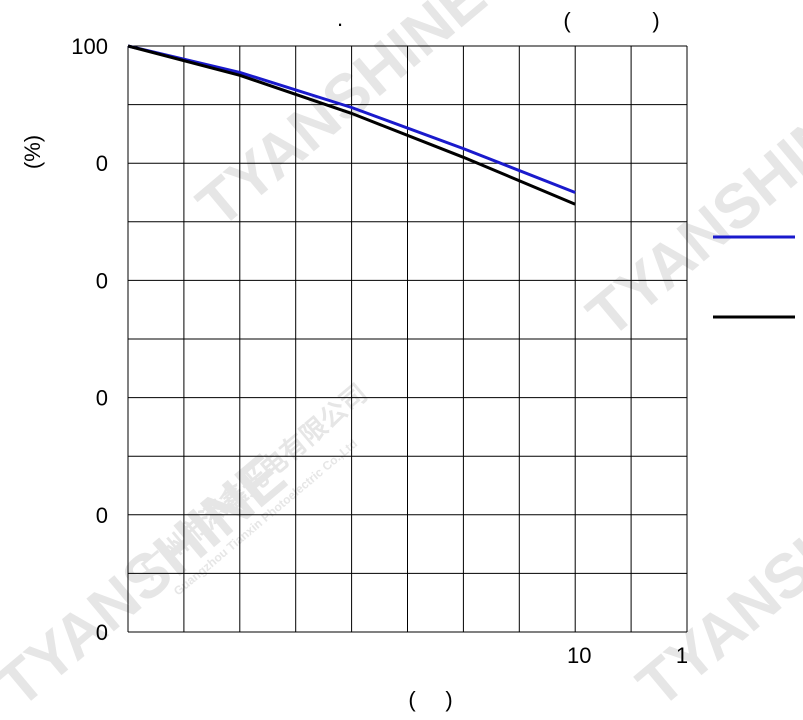 Image resolution: width=803 pixels, height=720 pixels. Describe the element at coordinates (655, 20) in the screenshot. I see `title-fragment: )` at that location.